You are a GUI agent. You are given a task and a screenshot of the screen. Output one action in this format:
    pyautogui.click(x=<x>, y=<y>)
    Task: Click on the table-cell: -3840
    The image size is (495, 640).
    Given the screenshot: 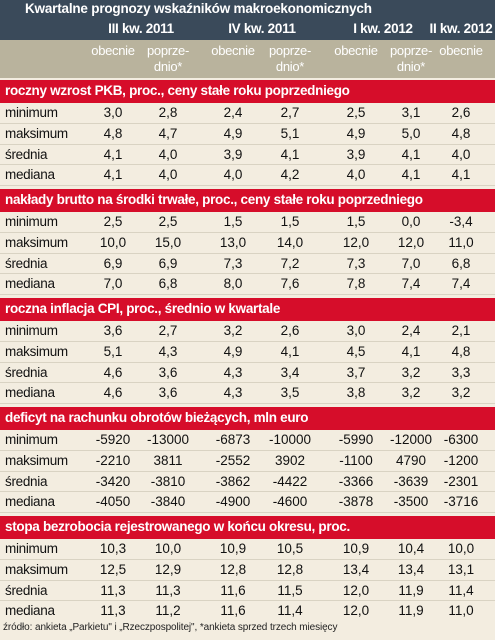 What is the action you would take?
    pyautogui.click(x=168, y=502)
    